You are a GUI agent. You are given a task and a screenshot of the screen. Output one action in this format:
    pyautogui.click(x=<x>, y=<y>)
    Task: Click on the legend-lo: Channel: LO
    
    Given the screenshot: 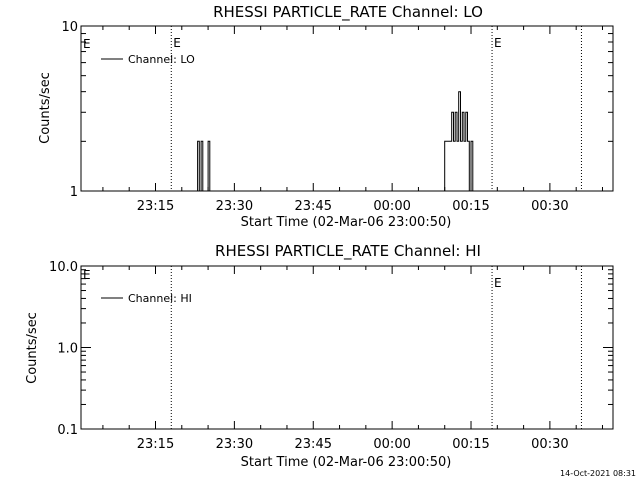 What is the action you would take?
    pyautogui.click(x=148, y=59)
    